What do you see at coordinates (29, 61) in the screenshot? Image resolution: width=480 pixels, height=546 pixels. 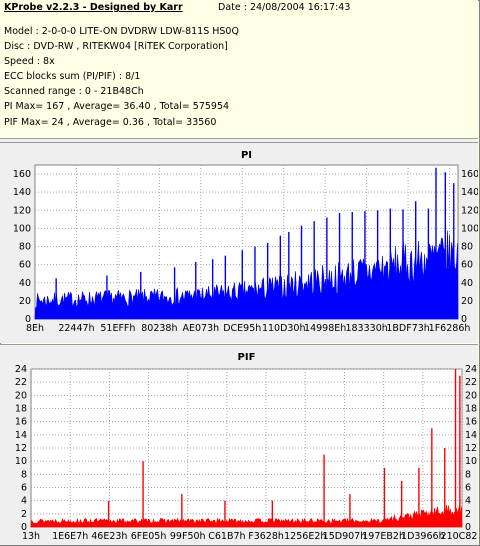 I see `speed-info: Speed : 8x` at bounding box center [29, 61].